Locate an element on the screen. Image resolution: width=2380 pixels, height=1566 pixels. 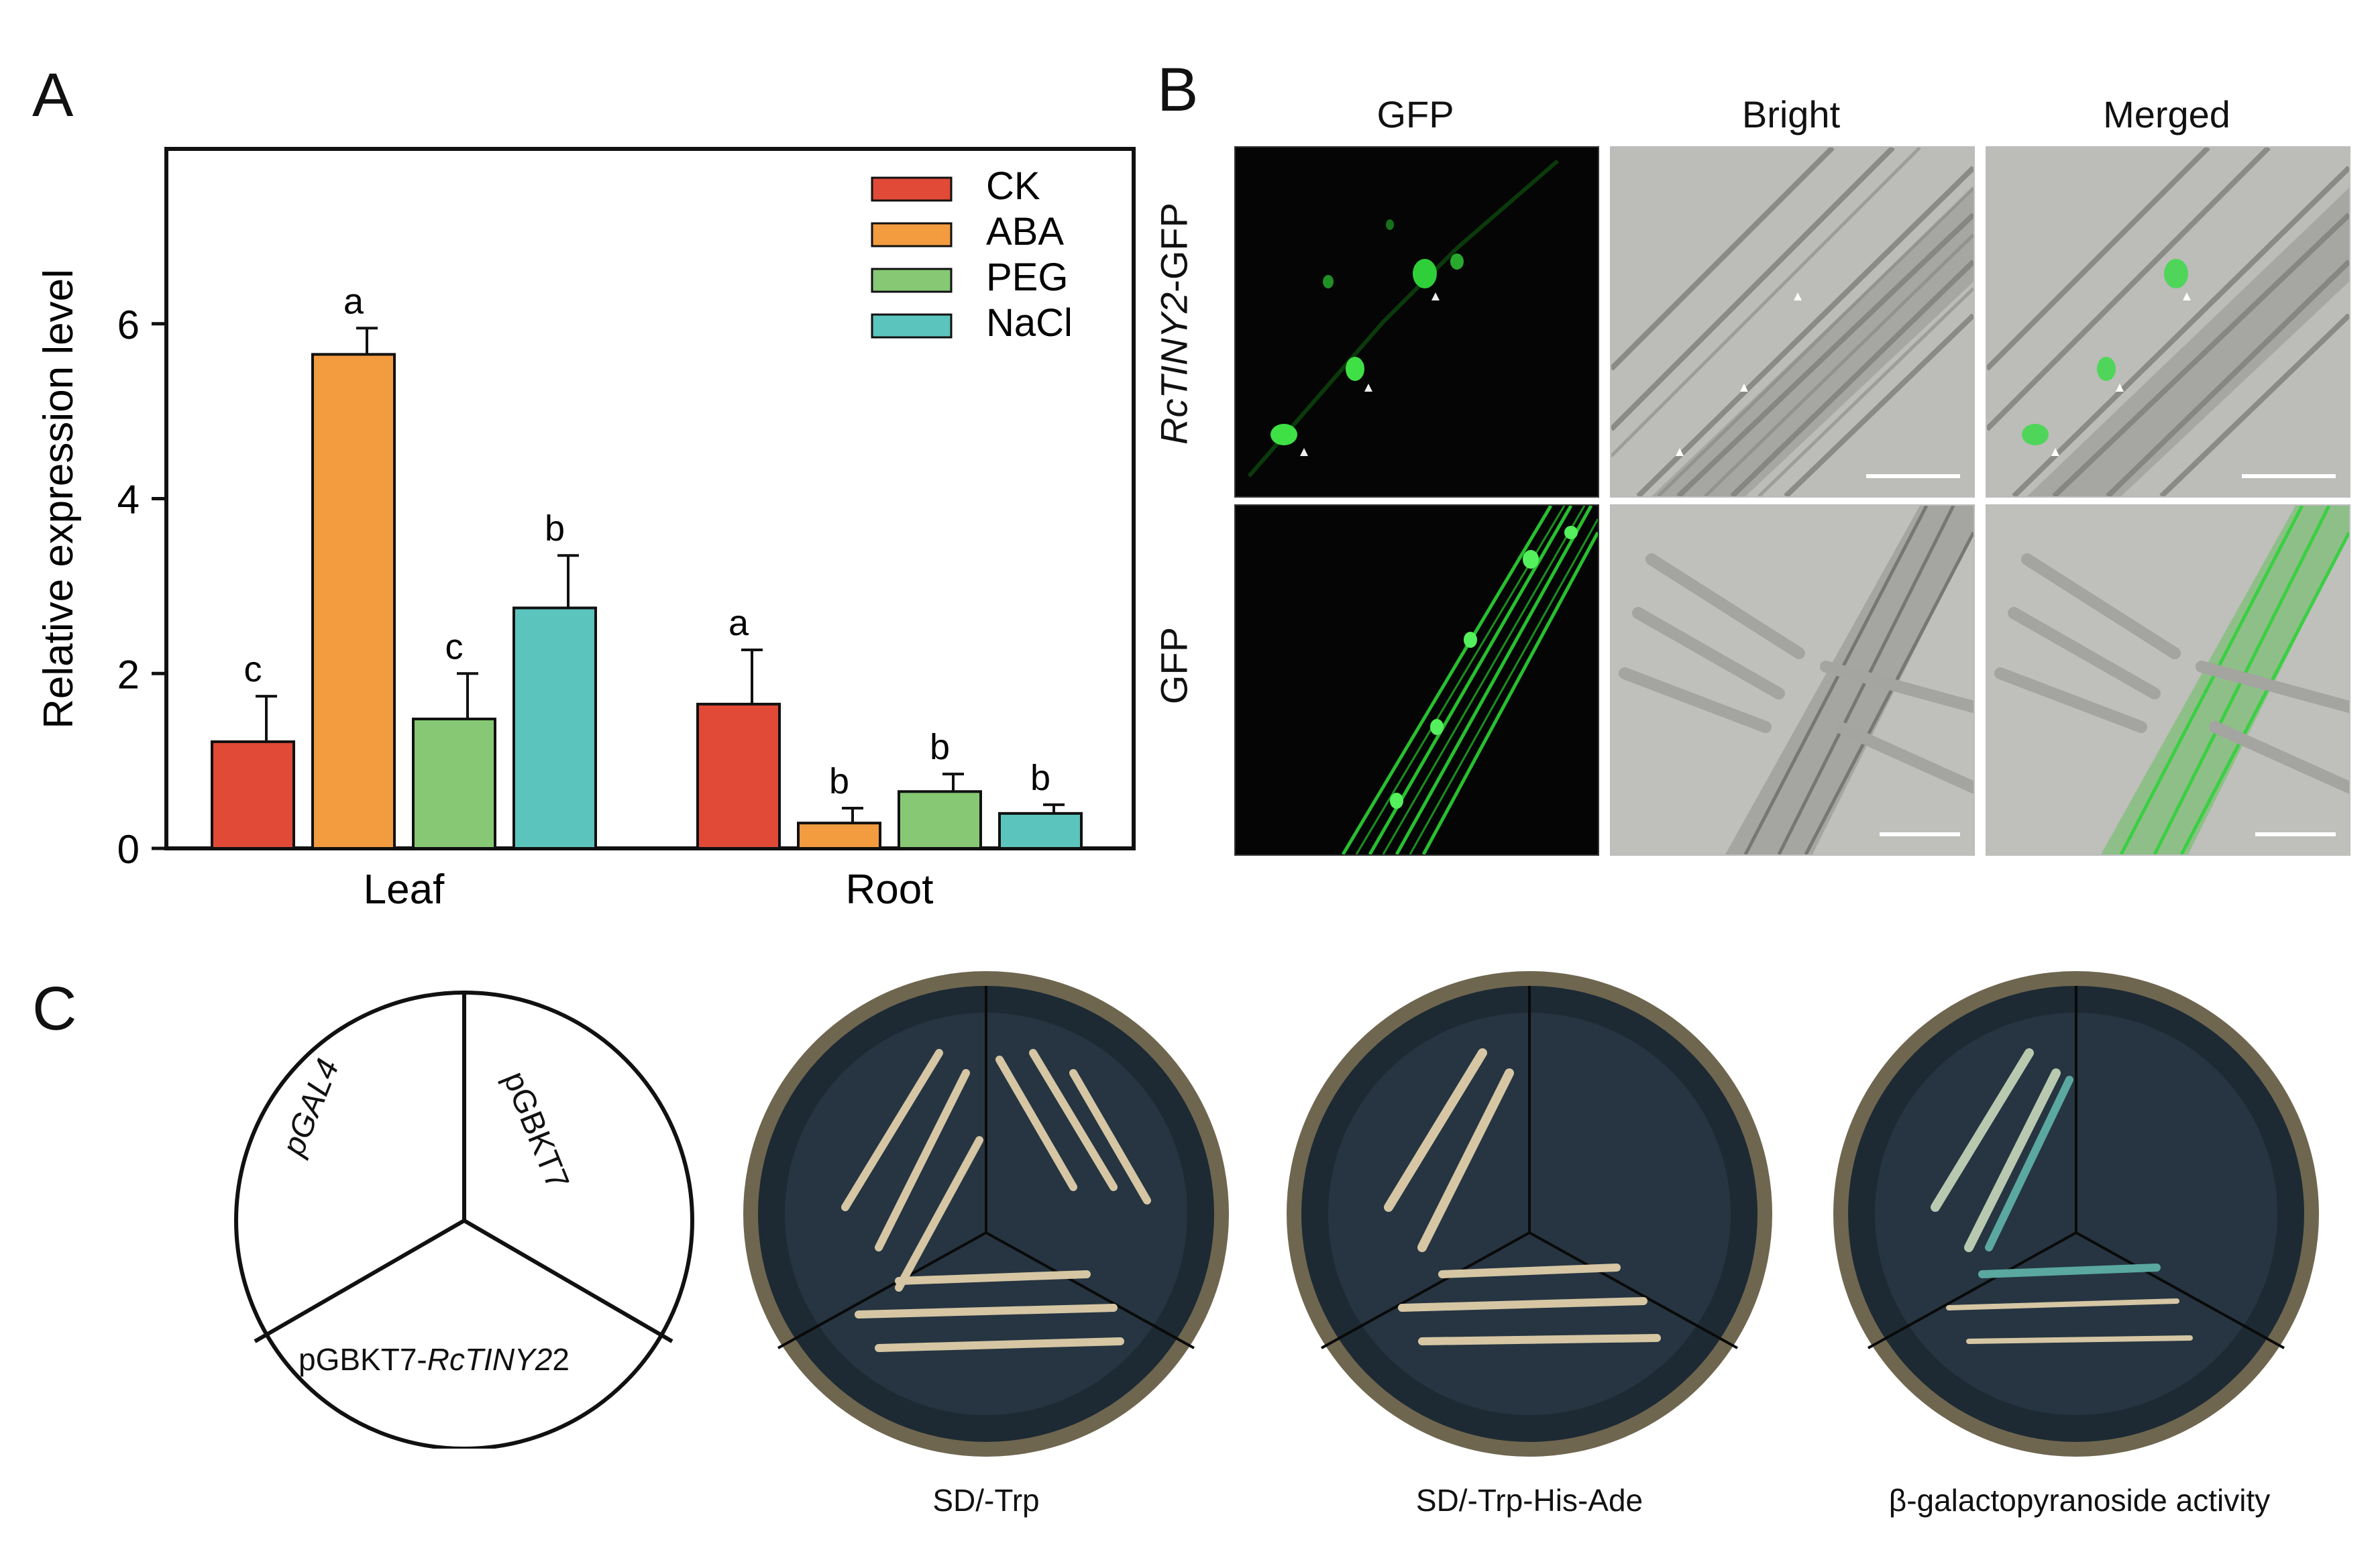
legend-label: PEG is located at coordinates (1027, 277).